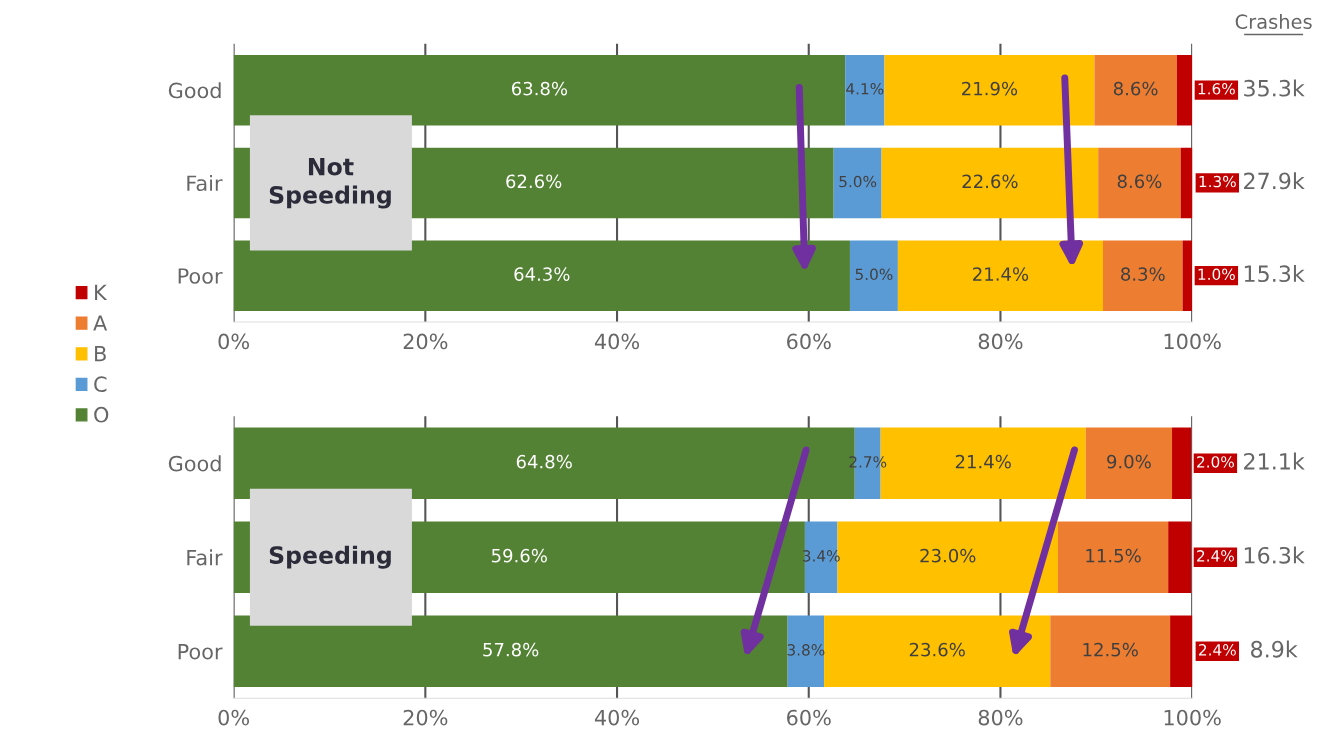 This screenshot has width=1335, height=742. I want to click on data-label: 64.8%, so click(544, 461).